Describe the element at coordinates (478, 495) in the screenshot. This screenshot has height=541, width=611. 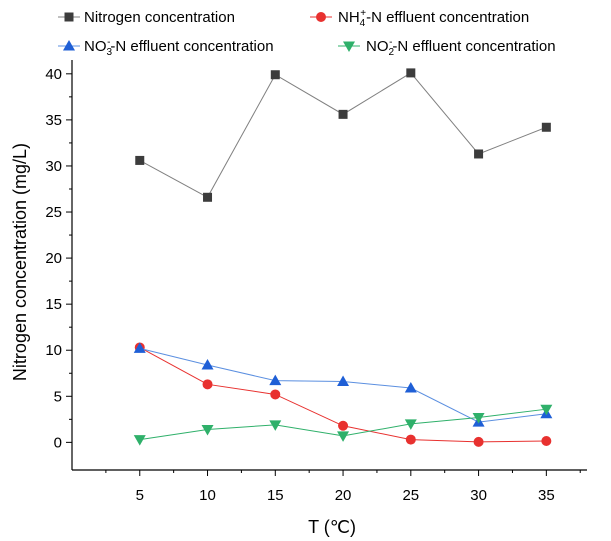
I see `x-tick-label: 30` at that location.